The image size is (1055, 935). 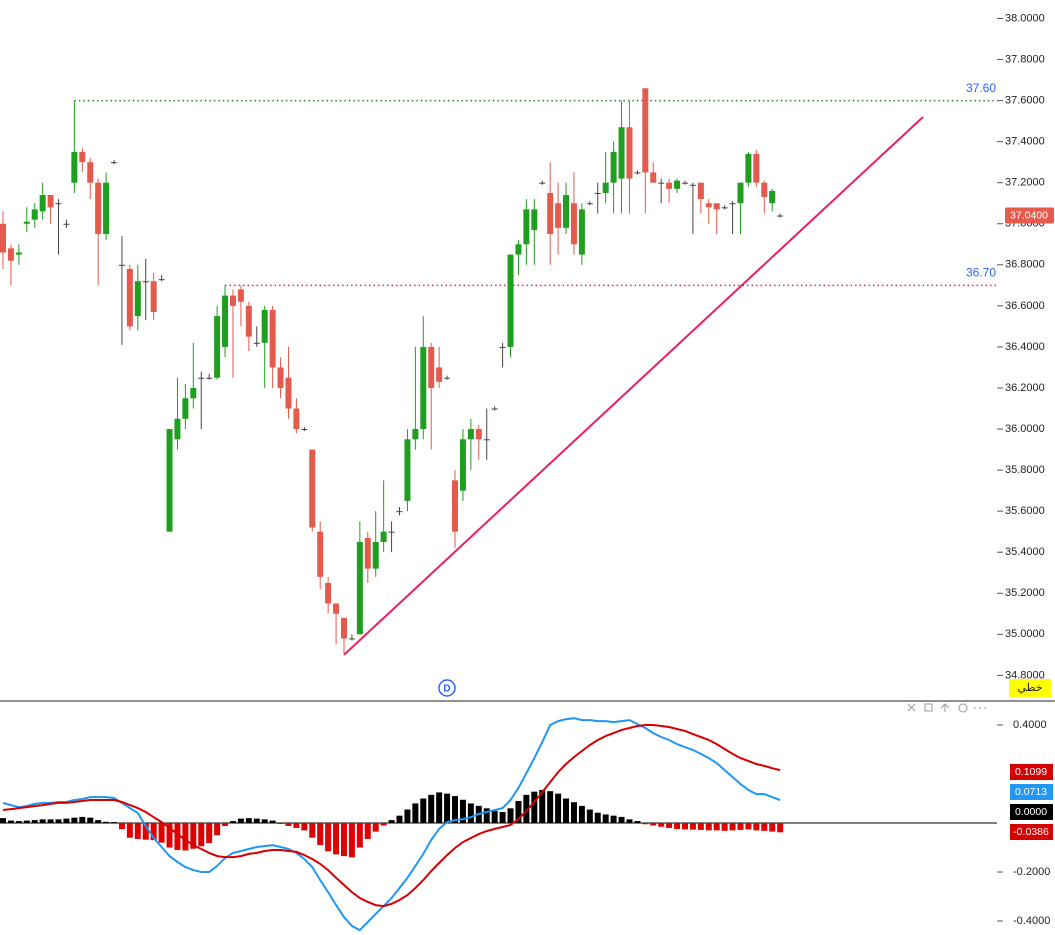 I want to click on scale-button-box, so click(x=1030, y=688).